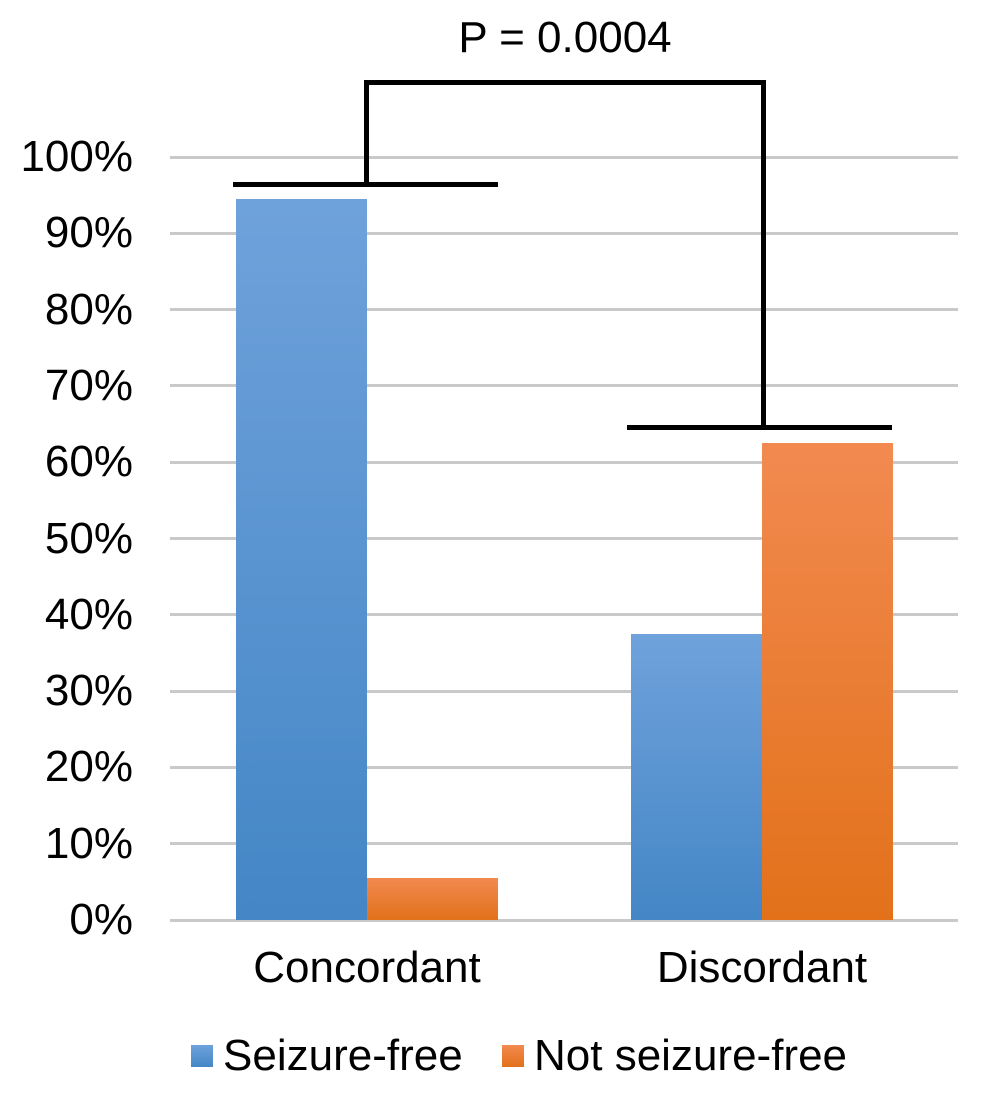 Image resolution: width=1004 pixels, height=1116 pixels. Describe the element at coordinates (565, 37) in the screenshot. I see `p-value-annotation: P = 0.0004` at that location.